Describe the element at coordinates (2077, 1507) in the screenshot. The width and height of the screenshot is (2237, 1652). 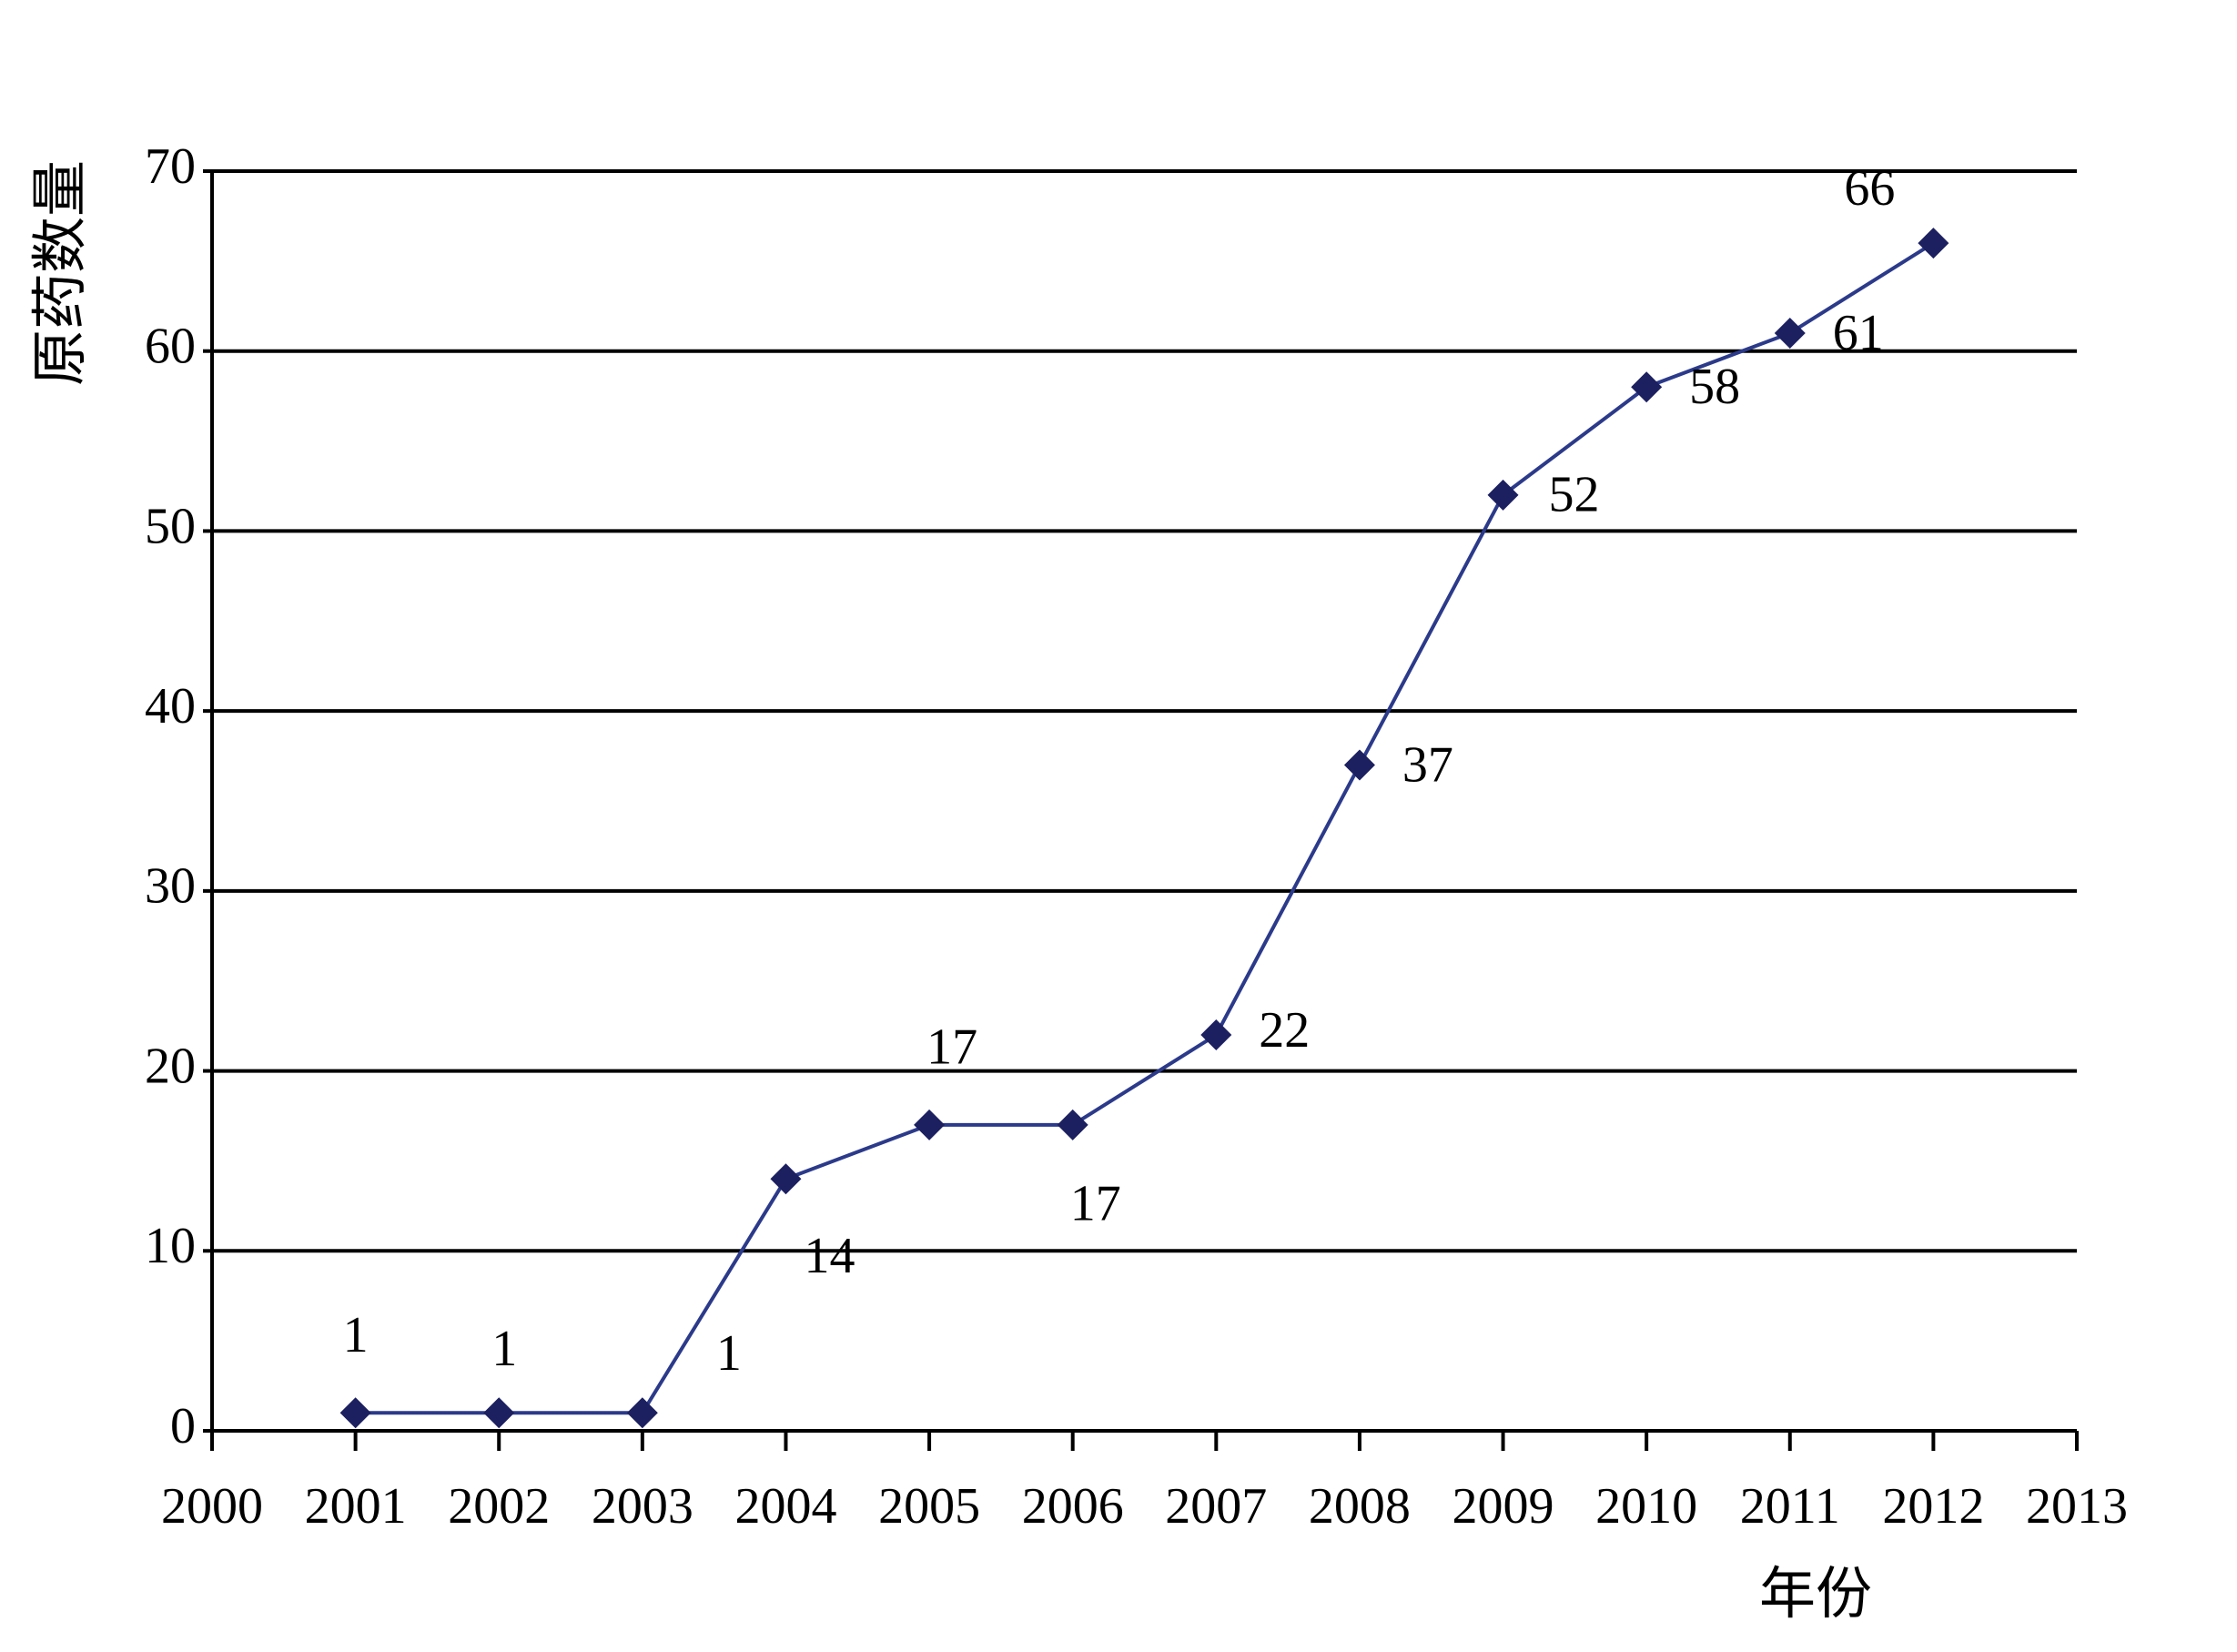
I see `x-tick-label: 2013` at that location.